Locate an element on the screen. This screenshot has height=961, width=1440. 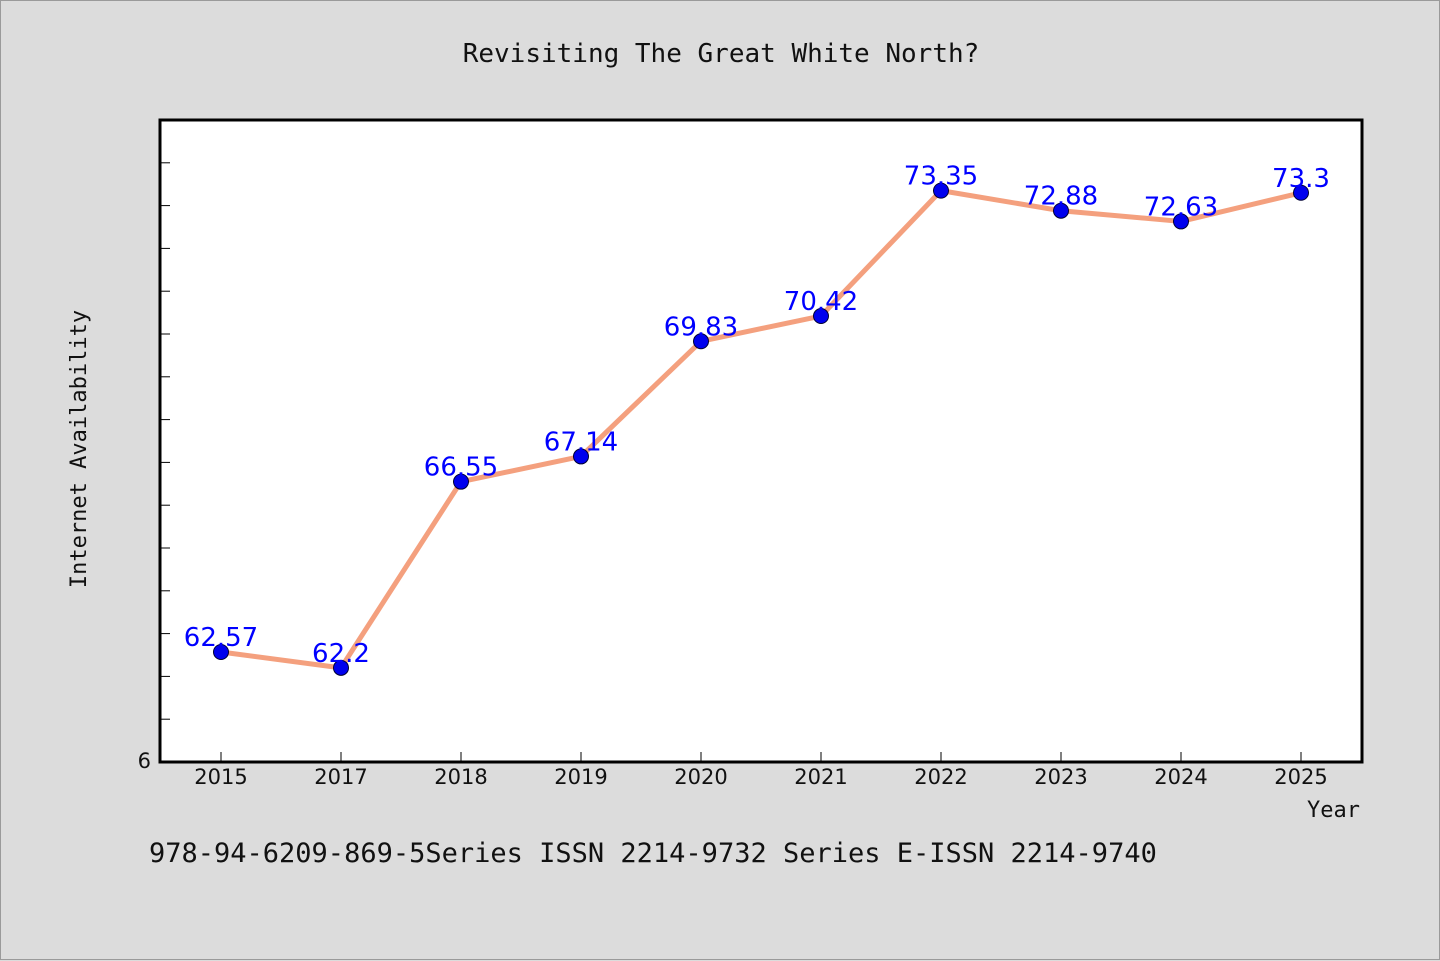
x-tick-label: 2025 is located at coordinates (1300, 777).